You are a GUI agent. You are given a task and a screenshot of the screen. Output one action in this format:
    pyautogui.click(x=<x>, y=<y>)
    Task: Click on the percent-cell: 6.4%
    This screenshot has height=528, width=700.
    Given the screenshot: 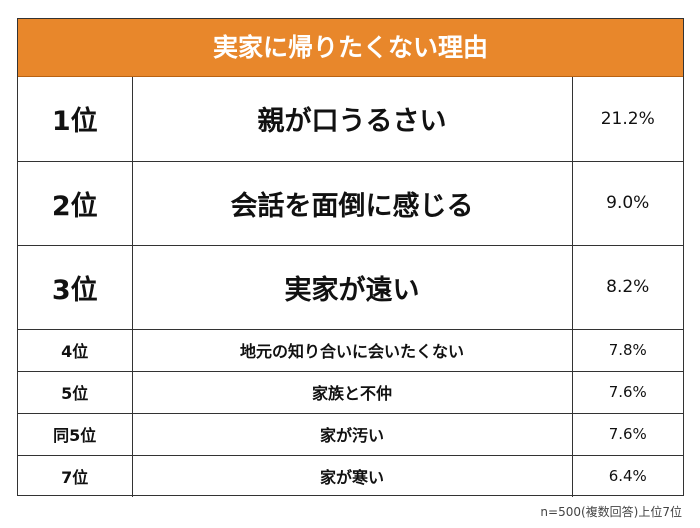 What is the action you would take?
    pyautogui.click(x=627, y=475)
    